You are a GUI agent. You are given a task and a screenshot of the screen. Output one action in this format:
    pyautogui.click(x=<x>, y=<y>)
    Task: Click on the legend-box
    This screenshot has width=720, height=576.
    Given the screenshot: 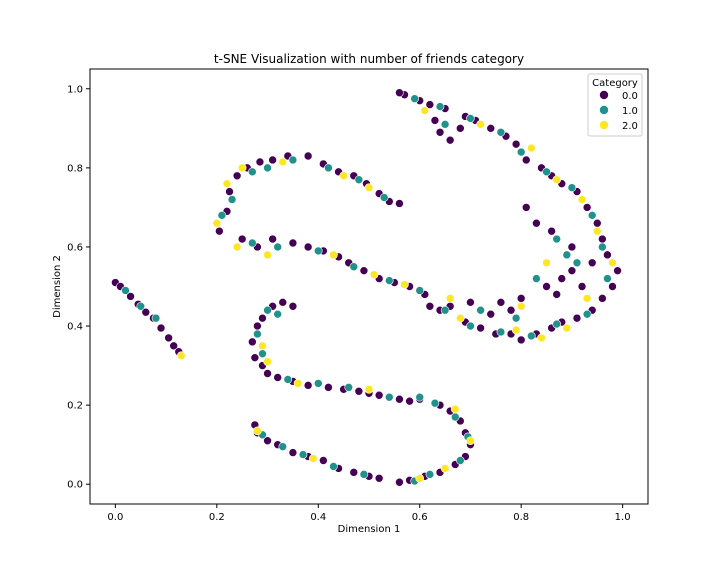 What is the action you would take?
    pyautogui.click(x=615, y=105)
    